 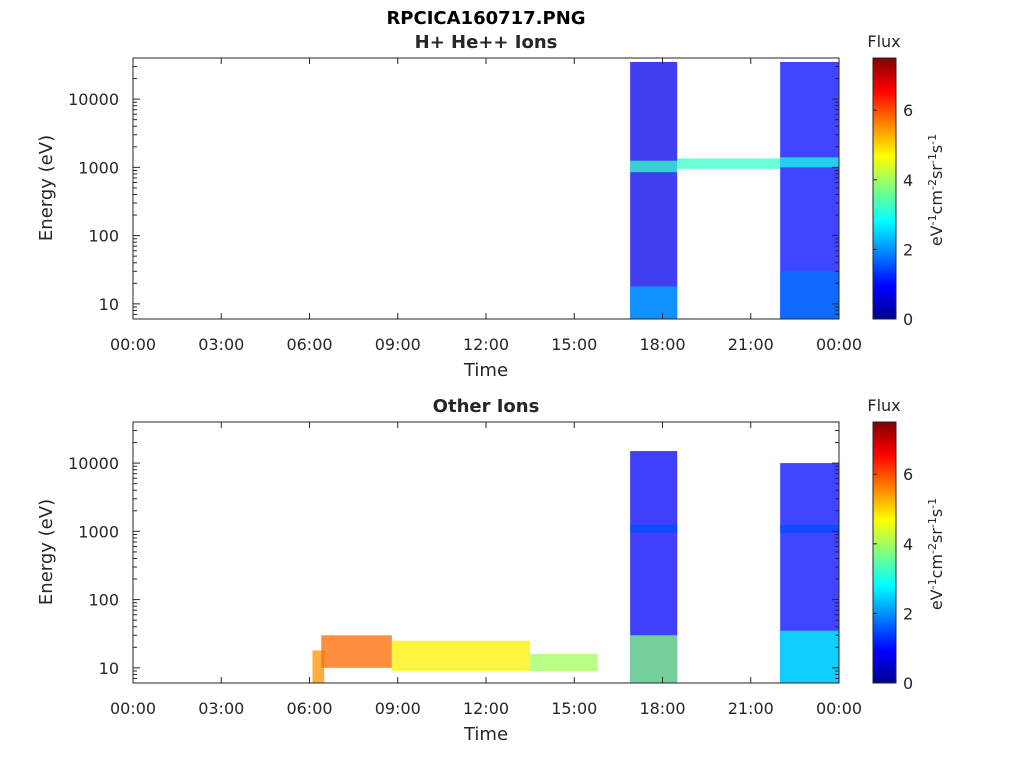 I want to click on figure-title: RPCICA160717.PNG, so click(x=486, y=18).